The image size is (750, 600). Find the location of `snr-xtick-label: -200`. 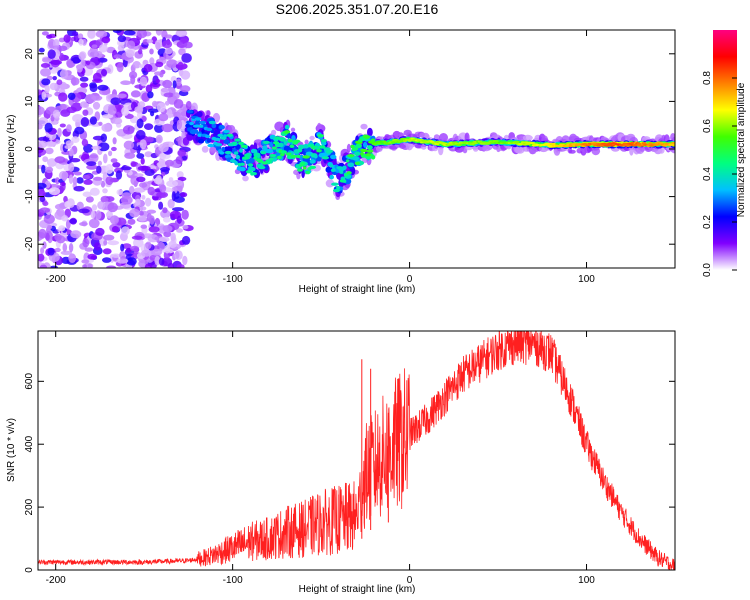

snr-xtick-label: -200 is located at coordinates (56, 580).